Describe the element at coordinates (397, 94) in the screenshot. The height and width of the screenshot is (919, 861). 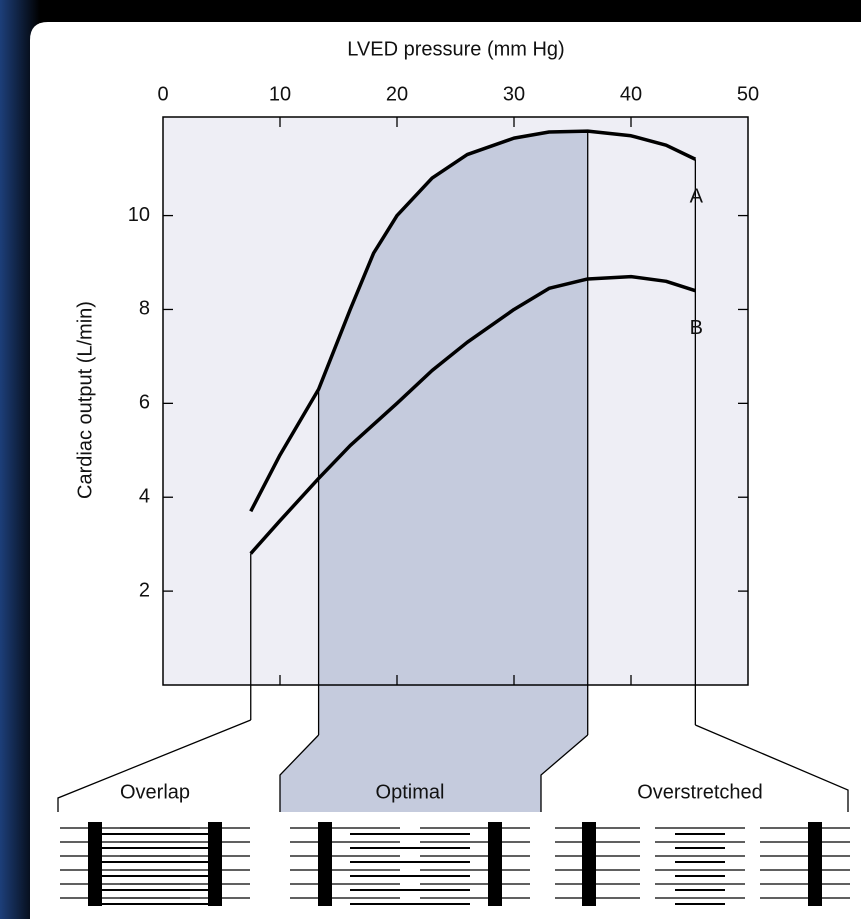
I see `x-tick-label: 20` at that location.